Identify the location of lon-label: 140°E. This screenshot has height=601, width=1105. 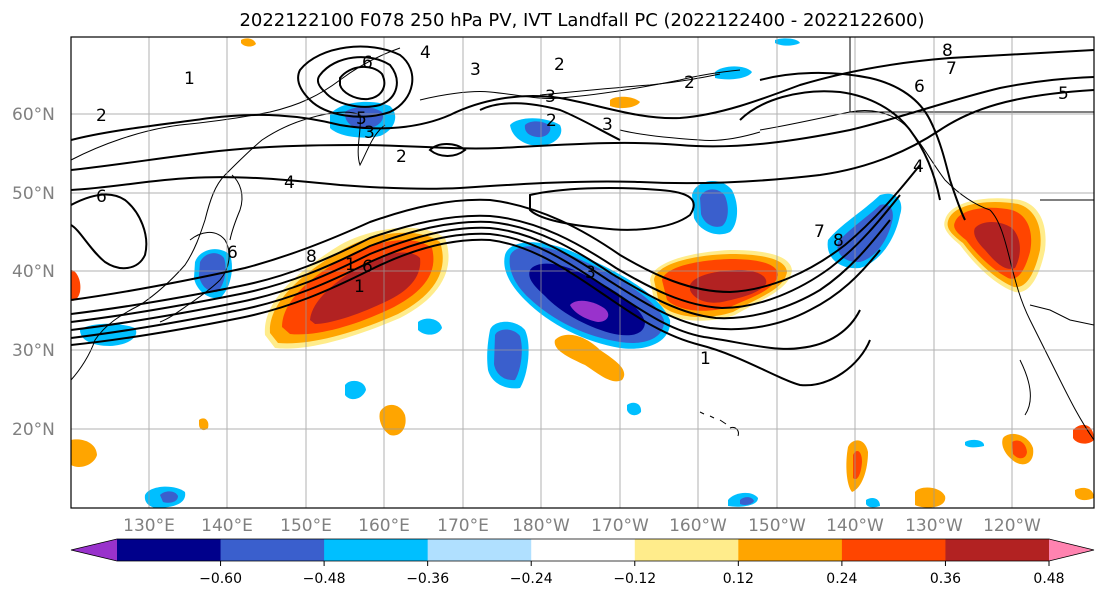
(227, 526).